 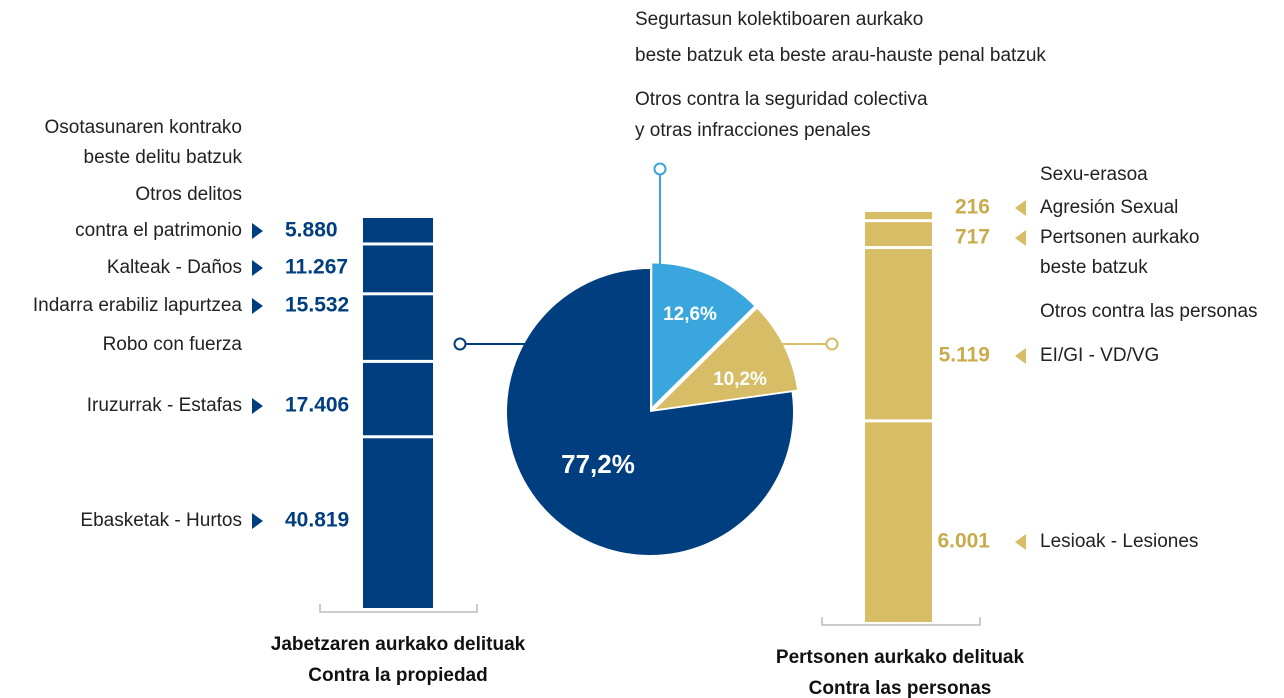 I want to click on value-label: 717, so click(x=972, y=237).